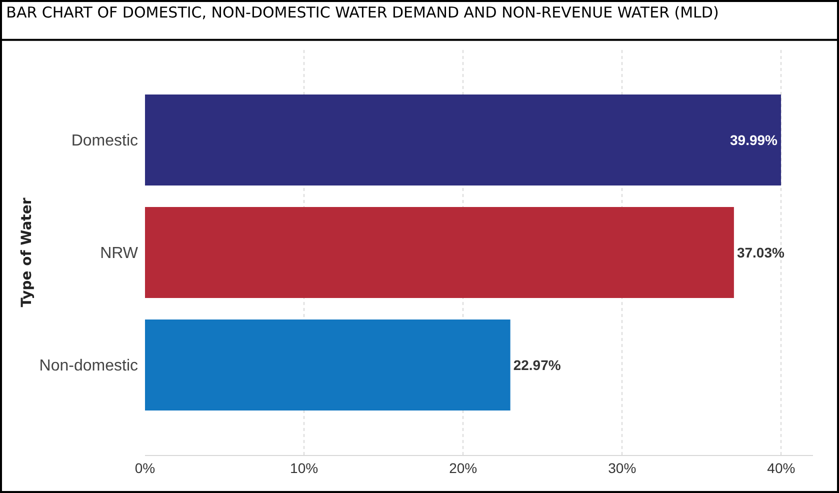  Describe the element at coordinates (145, 468) in the screenshot. I see `x-tick-label: 0%` at that location.